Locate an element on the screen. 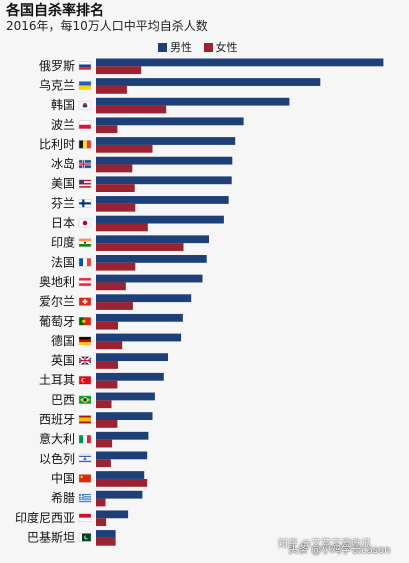 This screenshot has width=409, height=563. legend-swatch-male is located at coordinates (162, 47).